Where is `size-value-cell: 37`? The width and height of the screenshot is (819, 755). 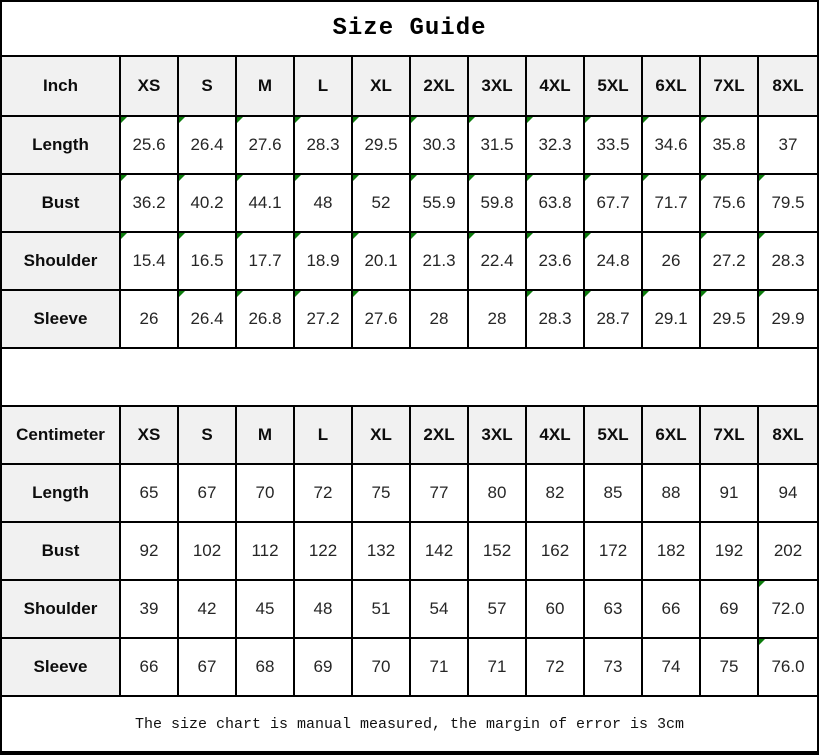
size-value-cell: 37 is located at coordinates (788, 146).